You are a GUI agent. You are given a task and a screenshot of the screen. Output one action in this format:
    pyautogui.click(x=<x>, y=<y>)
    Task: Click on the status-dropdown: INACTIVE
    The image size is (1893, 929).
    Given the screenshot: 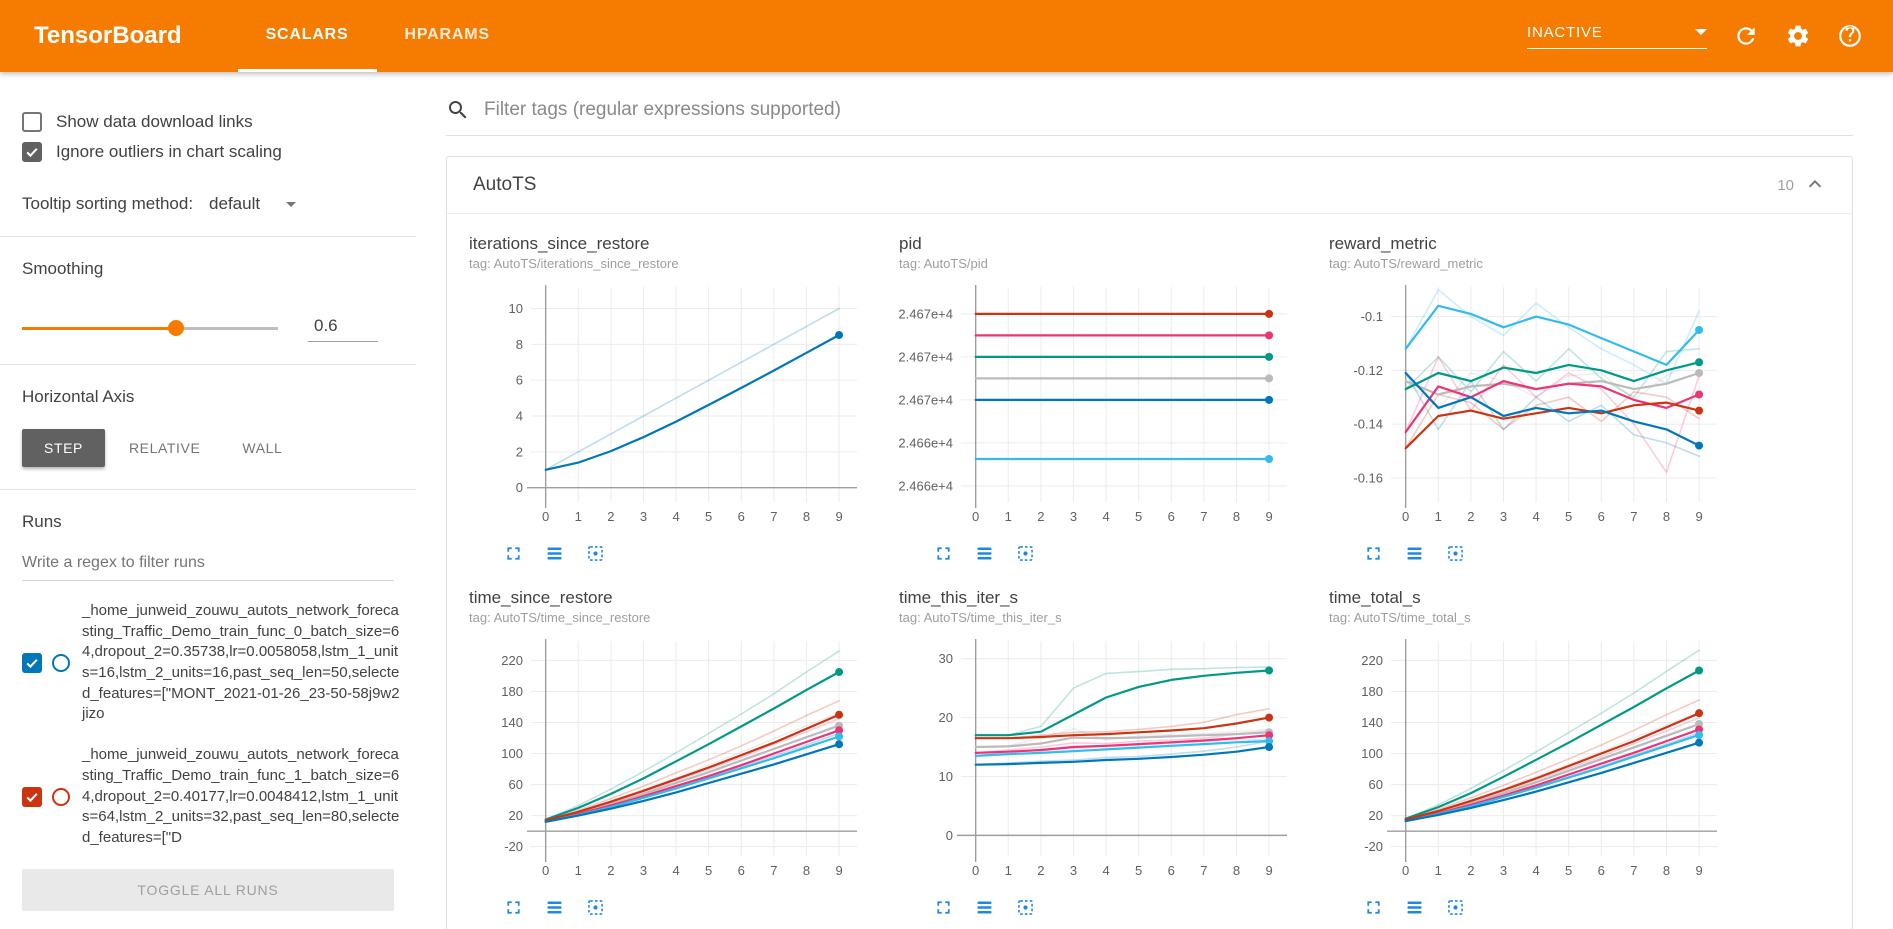 What is the action you would take?
    pyautogui.click(x=1617, y=36)
    